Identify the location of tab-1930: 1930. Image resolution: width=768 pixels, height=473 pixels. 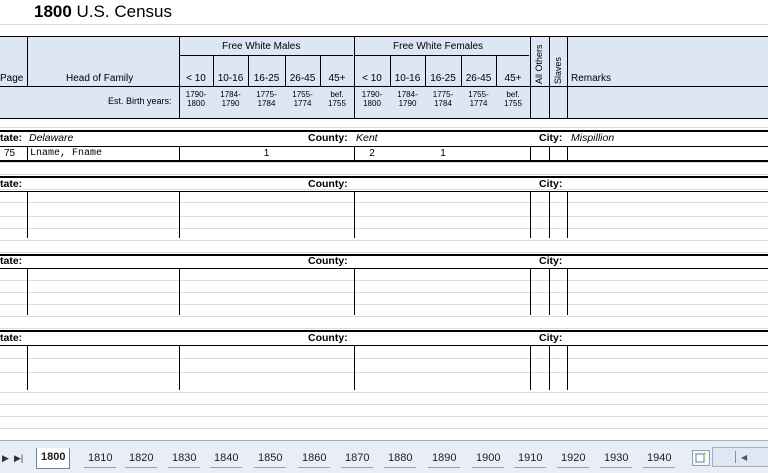
(616, 458).